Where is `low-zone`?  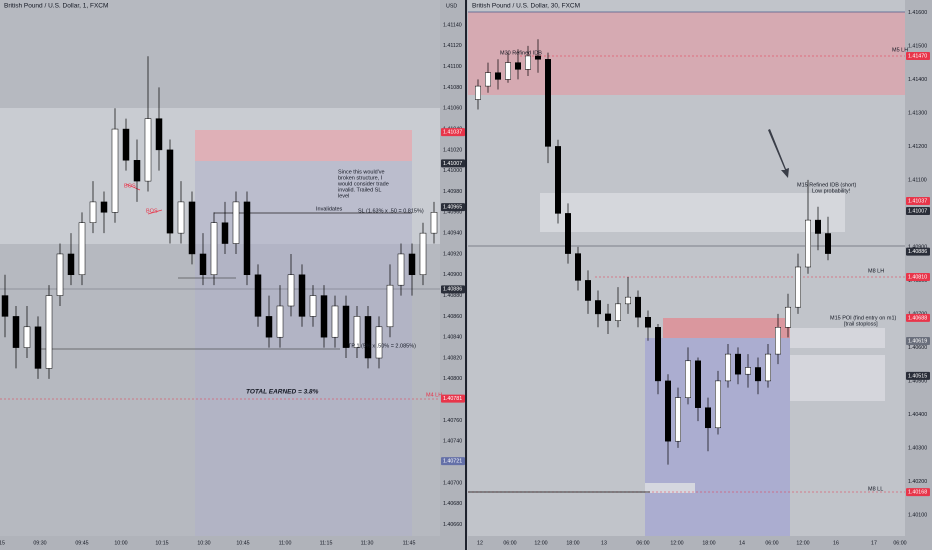
low-zone is located at coordinates (670, 488).